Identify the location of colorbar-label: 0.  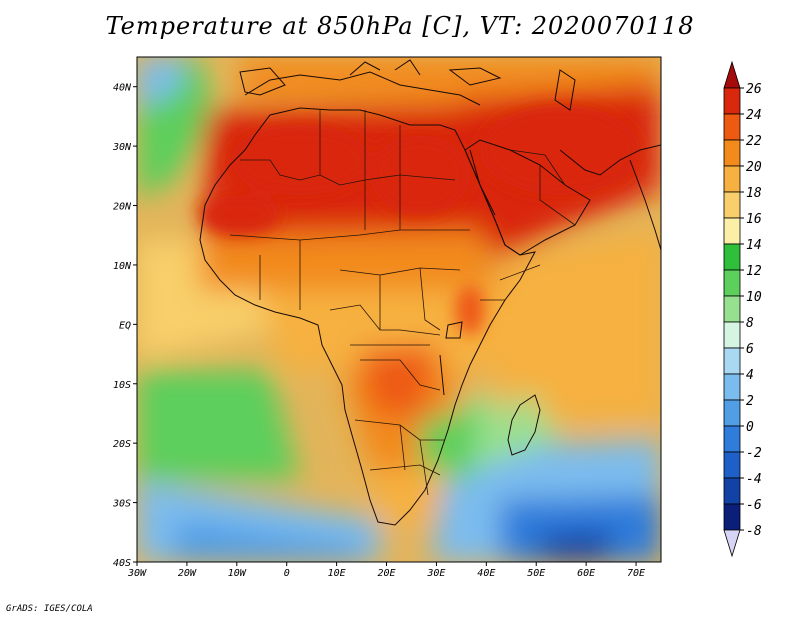
(750, 427).